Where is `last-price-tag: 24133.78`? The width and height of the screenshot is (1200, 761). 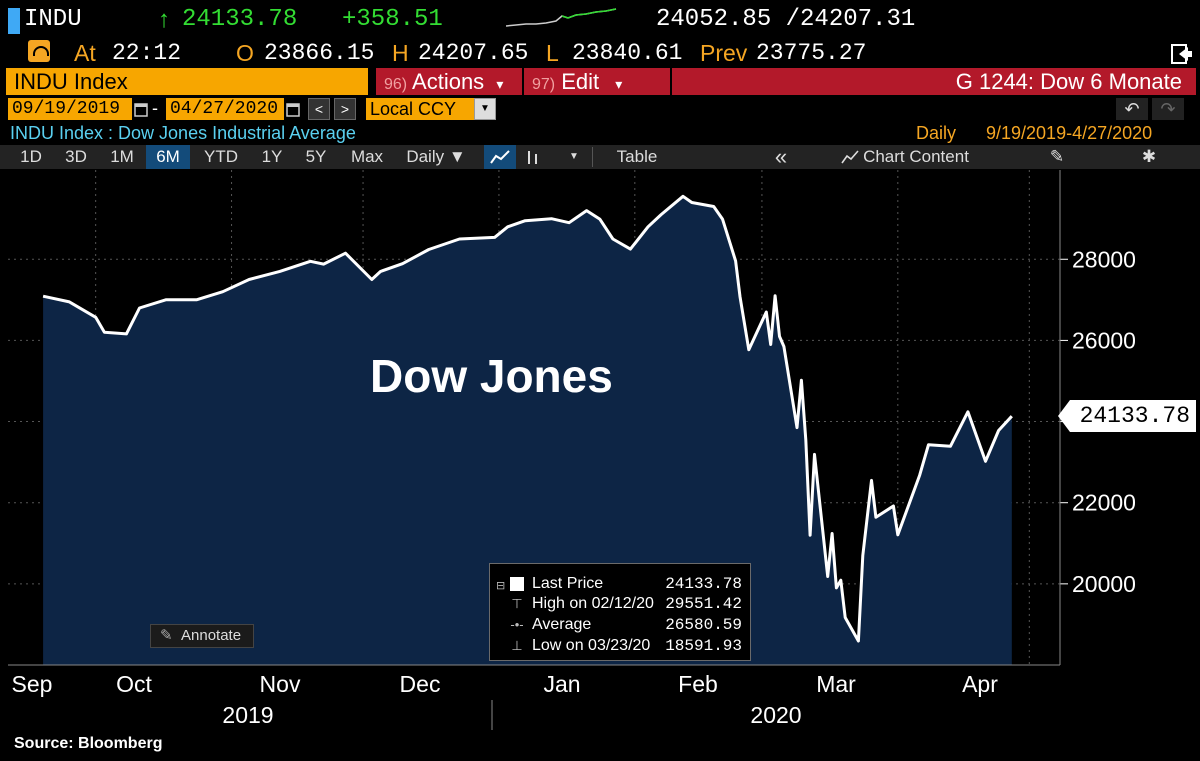
last-price-tag: 24133.78 is located at coordinates (1127, 416).